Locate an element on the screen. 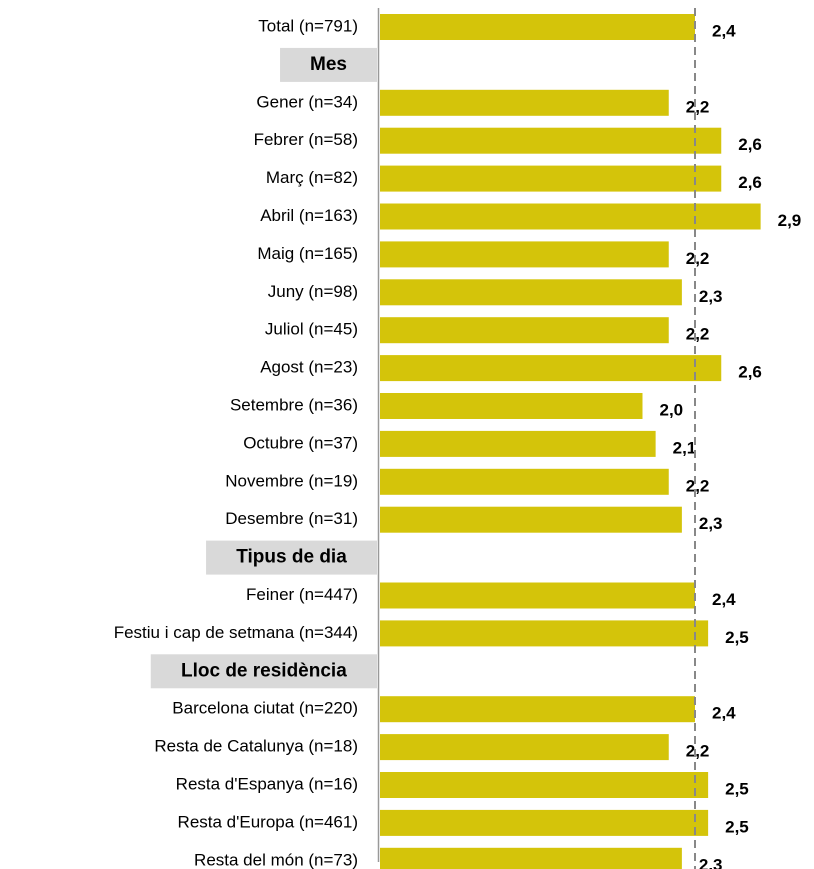 This screenshot has width=814, height=869. category-label: Resta del món (n=73) is located at coordinates (276, 859).